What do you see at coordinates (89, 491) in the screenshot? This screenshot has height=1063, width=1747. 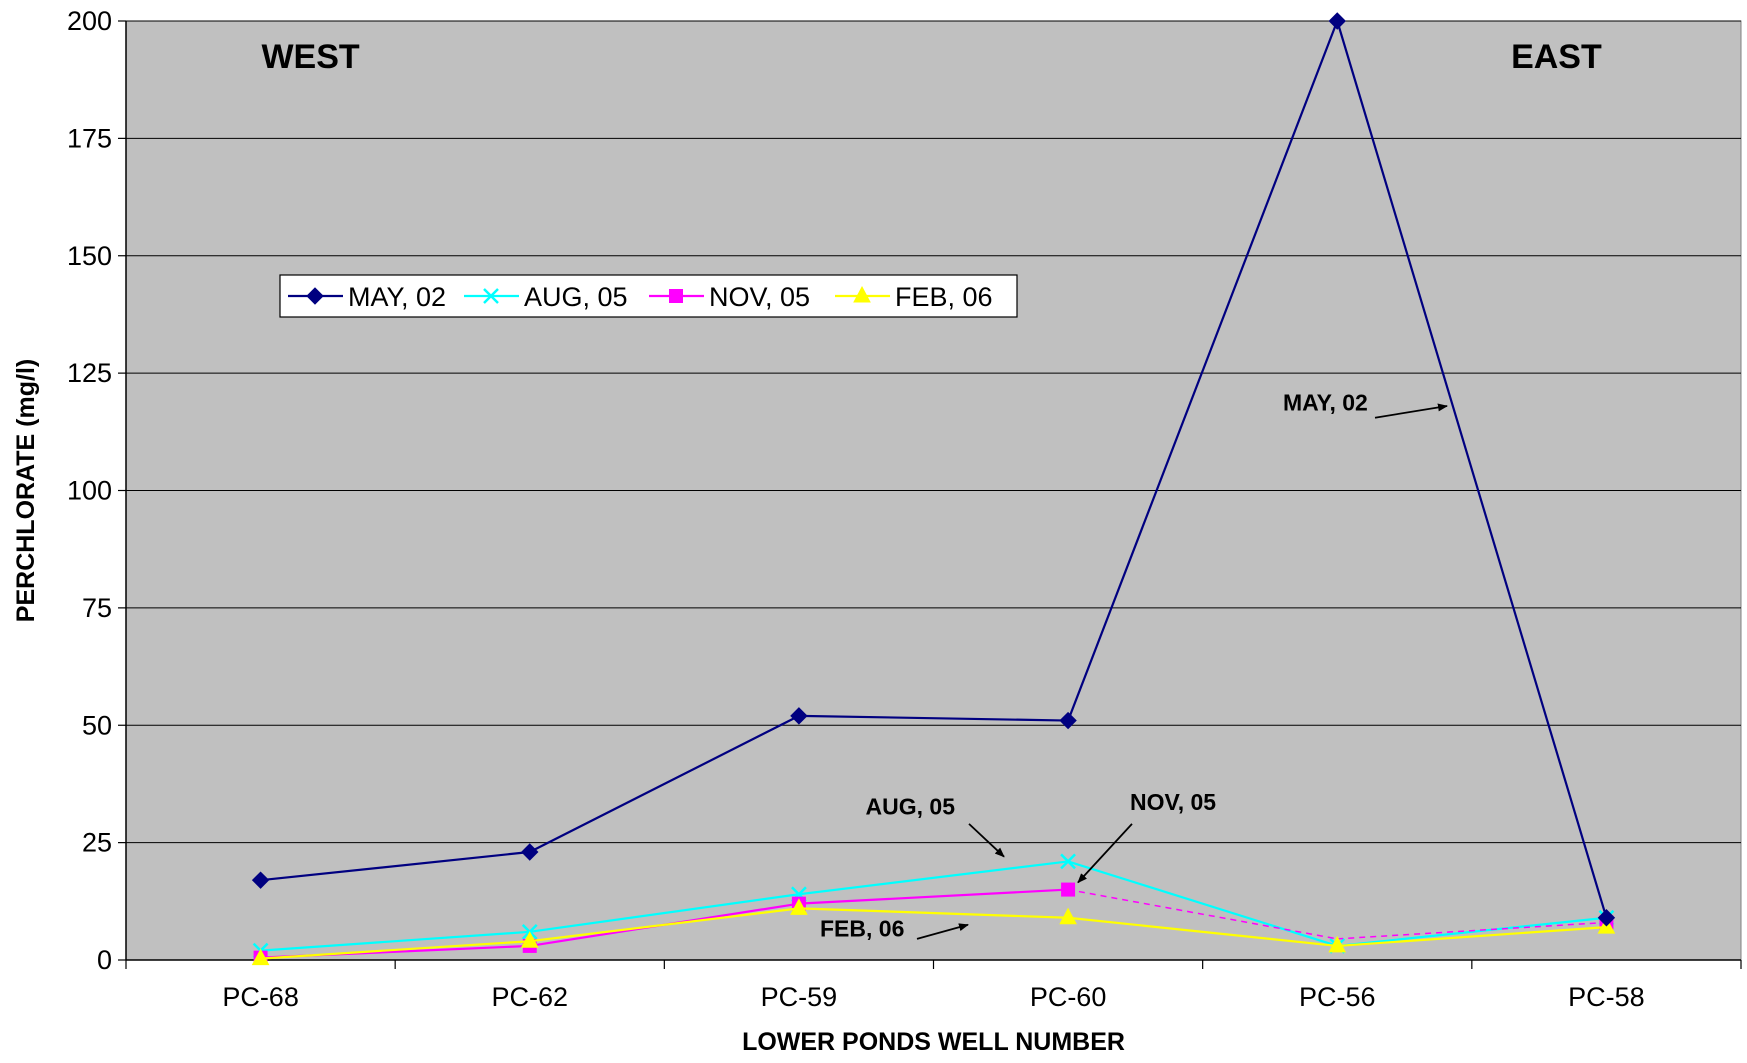 I see `y-tick-label: 100` at bounding box center [89, 491].